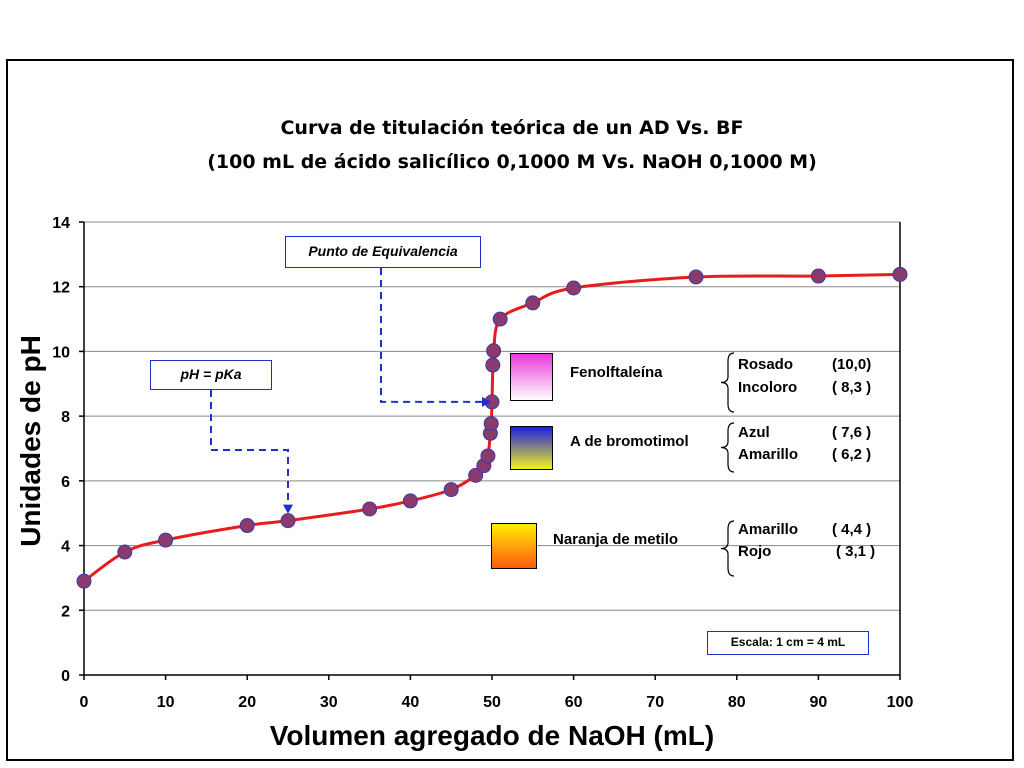  What do you see at coordinates (856, 551) in the screenshot?
I see `indicator-range: ( 3,1 )` at bounding box center [856, 551].